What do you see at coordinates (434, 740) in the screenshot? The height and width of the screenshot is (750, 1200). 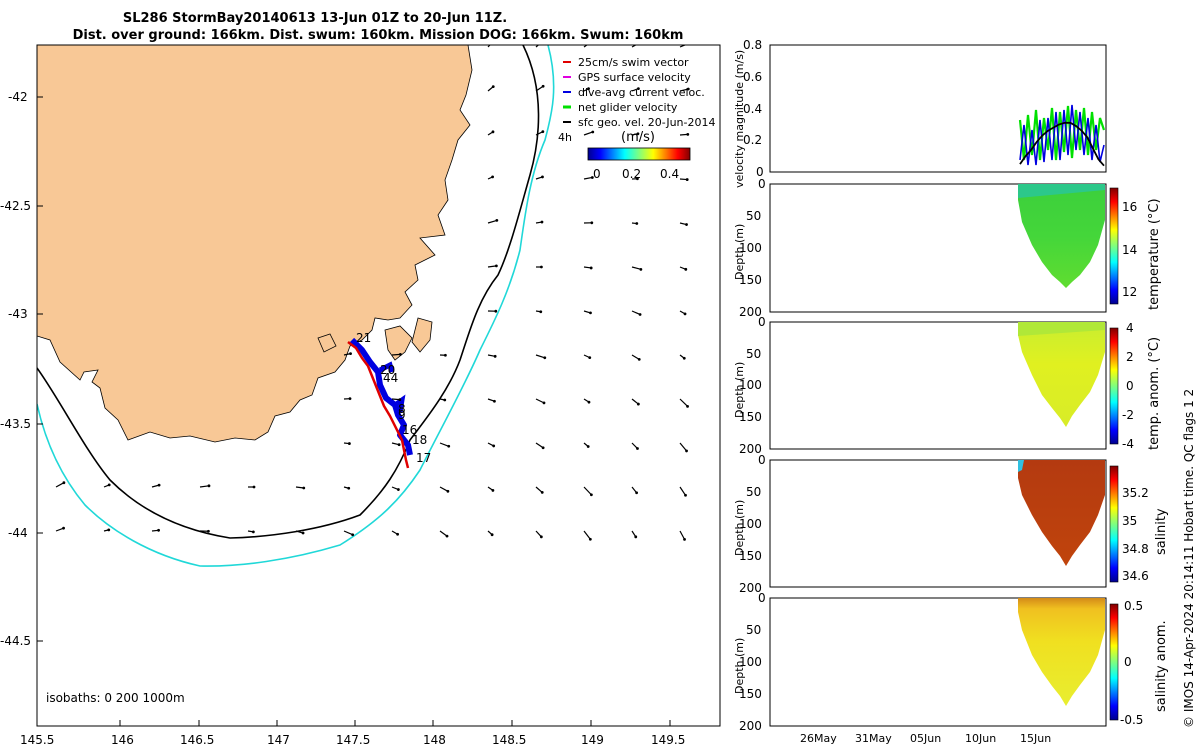 I see `map-xtick-5: 148` at bounding box center [434, 740].